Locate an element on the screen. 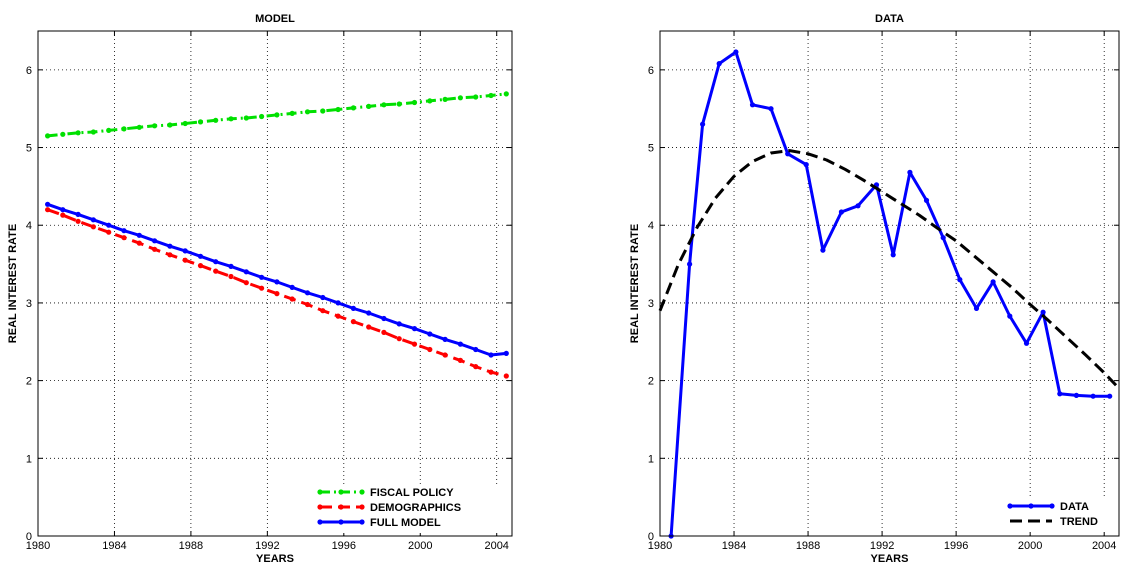  legend: FISCAL POLICY DEMOGRAPHICS FULL MODEL is located at coordinates (413, 508).